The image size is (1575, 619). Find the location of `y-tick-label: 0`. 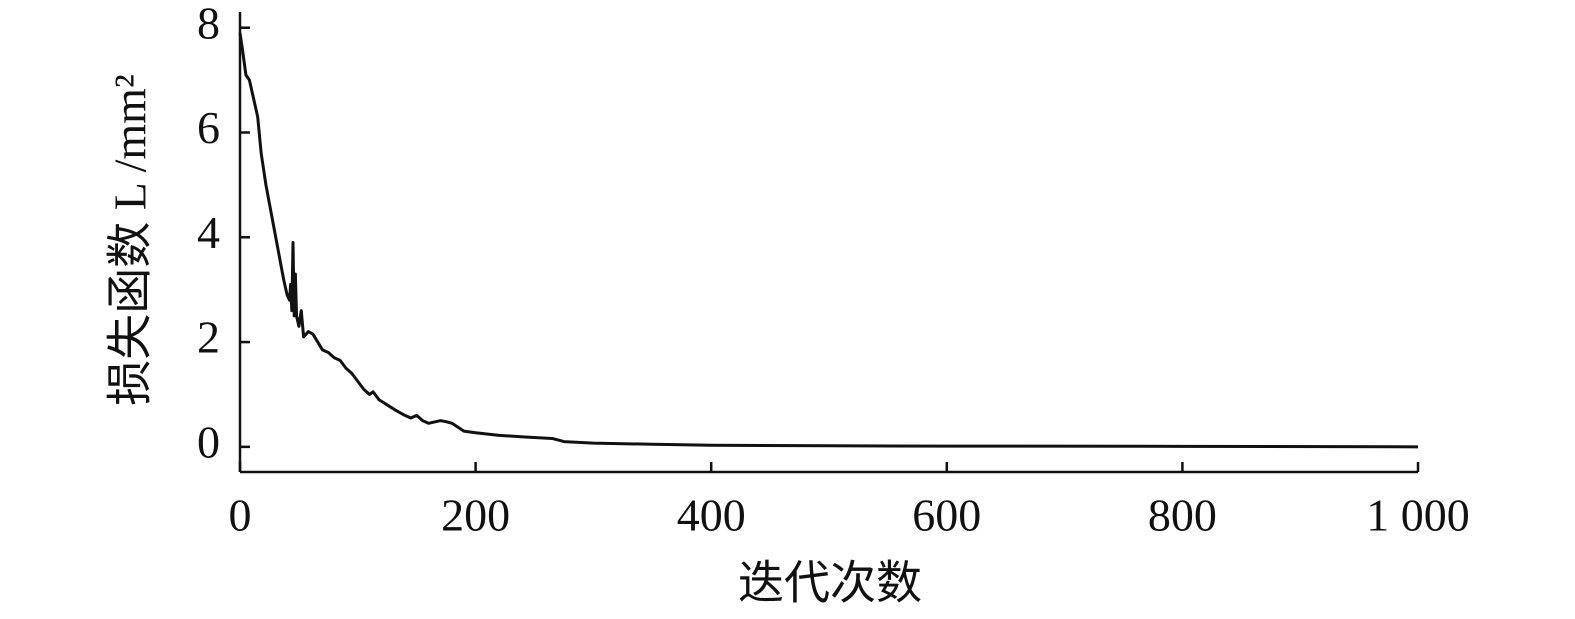

y-tick-label: 0 is located at coordinates (208, 441).